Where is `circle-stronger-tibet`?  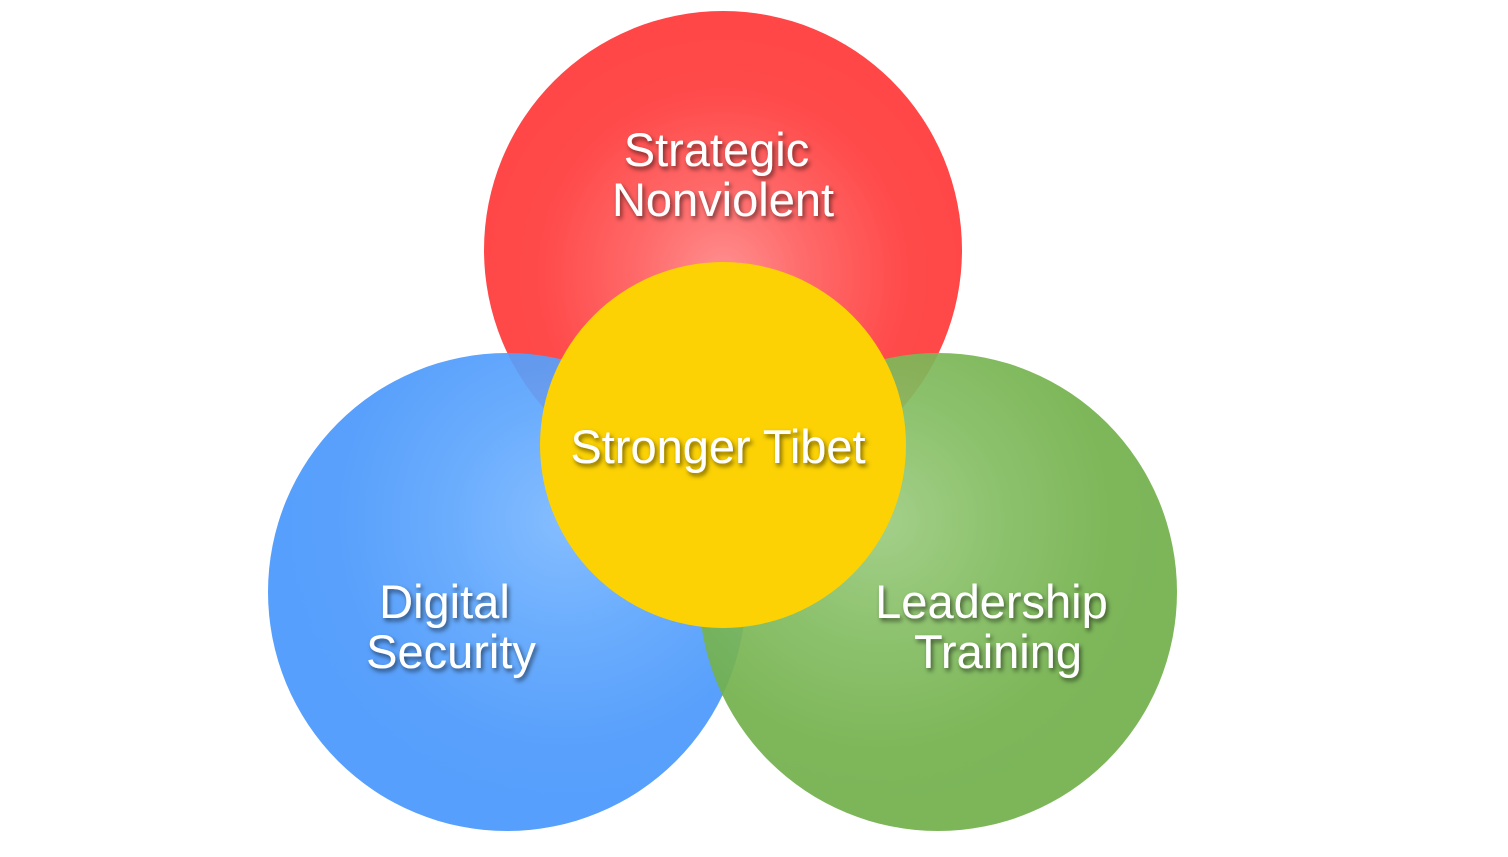 circle-stronger-tibet is located at coordinates (723, 445).